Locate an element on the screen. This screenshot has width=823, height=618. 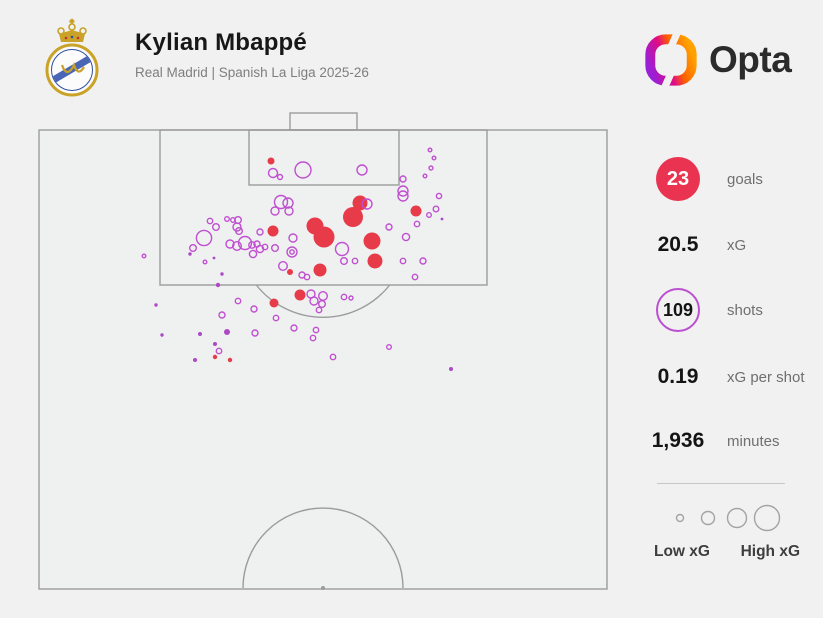
opta-wordmark: Opta is located at coordinates (750, 59).